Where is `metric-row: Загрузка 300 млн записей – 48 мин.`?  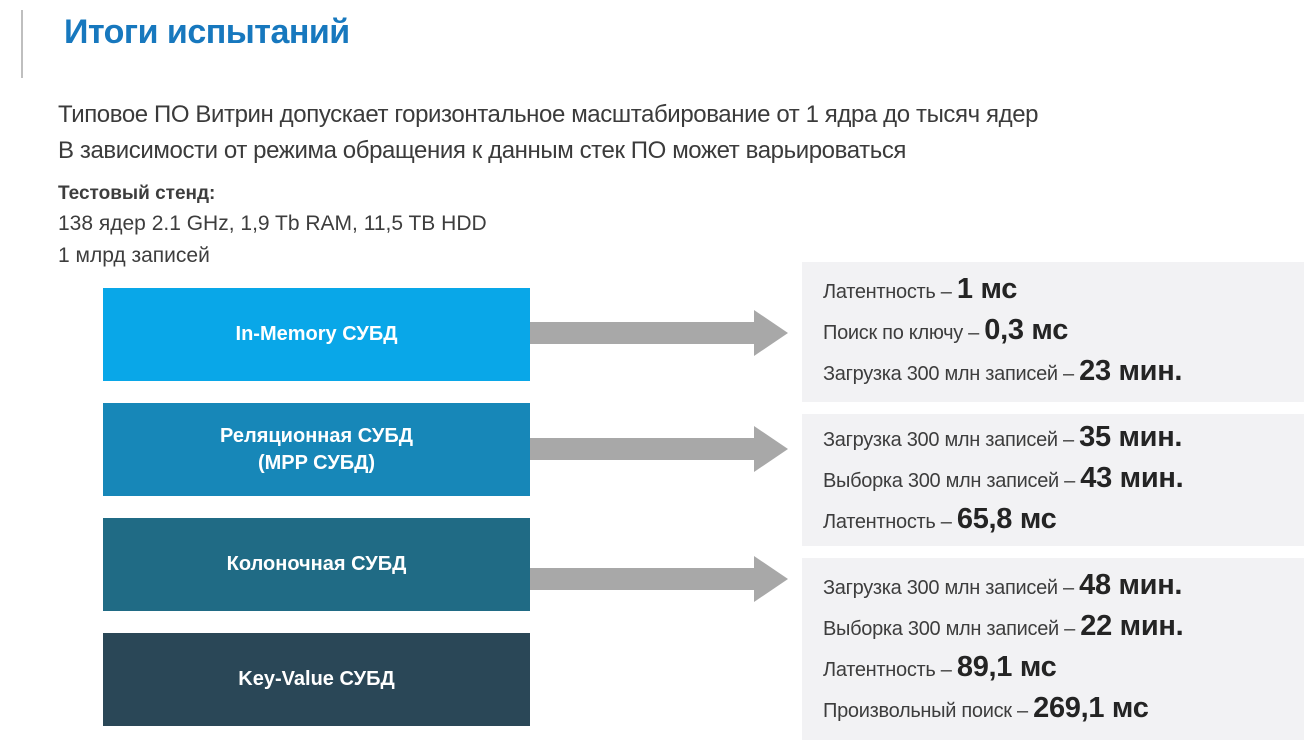
metric-row: Загрузка 300 млн записей – 48 мин. is located at coordinates (1063, 587).